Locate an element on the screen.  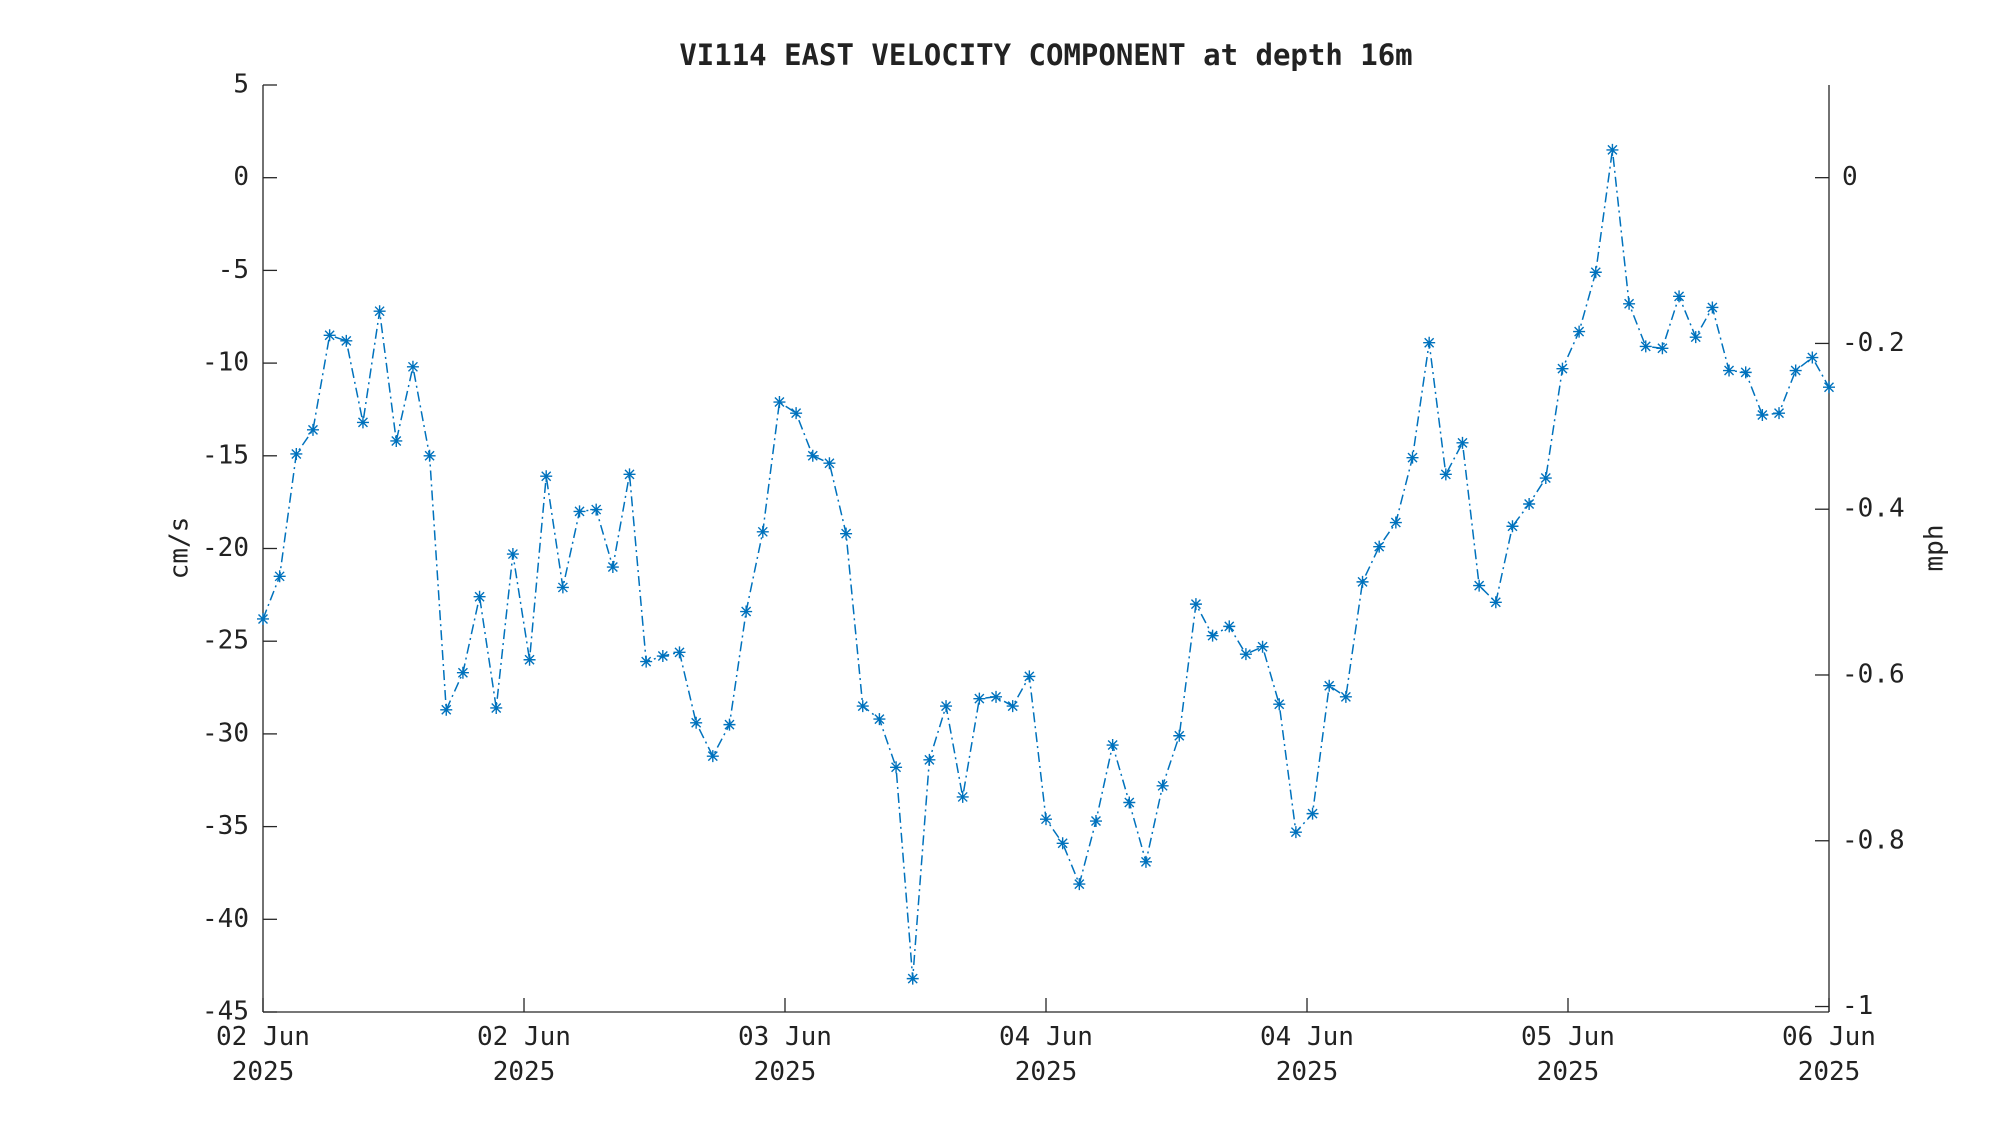
y2-tick-label: -1 is located at coordinates (1857, 1006).